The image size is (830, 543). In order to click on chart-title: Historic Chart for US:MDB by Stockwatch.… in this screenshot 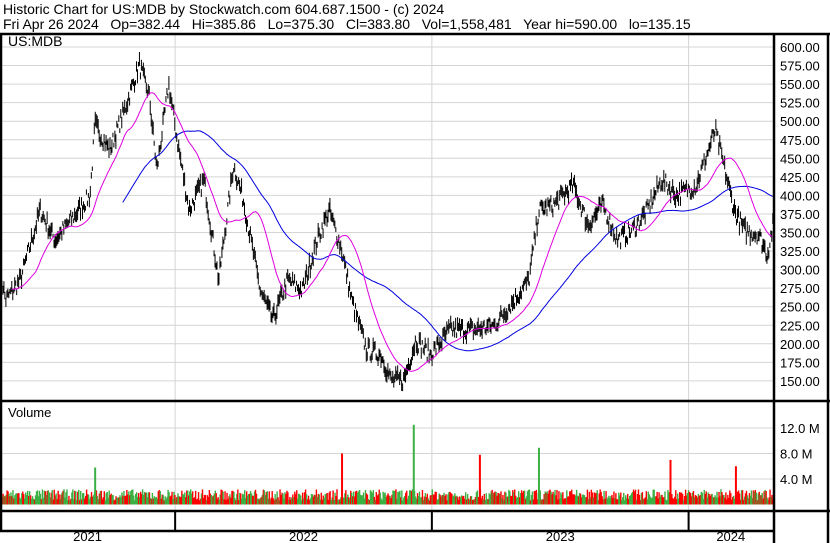, I will do `click(224, 9)`.